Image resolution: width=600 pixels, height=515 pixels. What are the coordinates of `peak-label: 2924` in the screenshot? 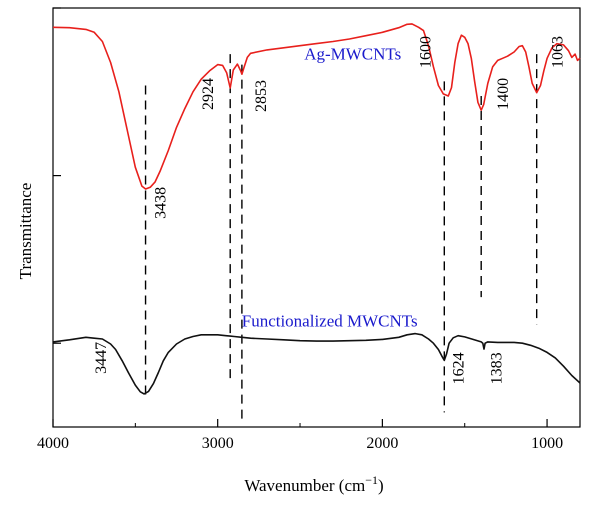 It's located at (208, 94).